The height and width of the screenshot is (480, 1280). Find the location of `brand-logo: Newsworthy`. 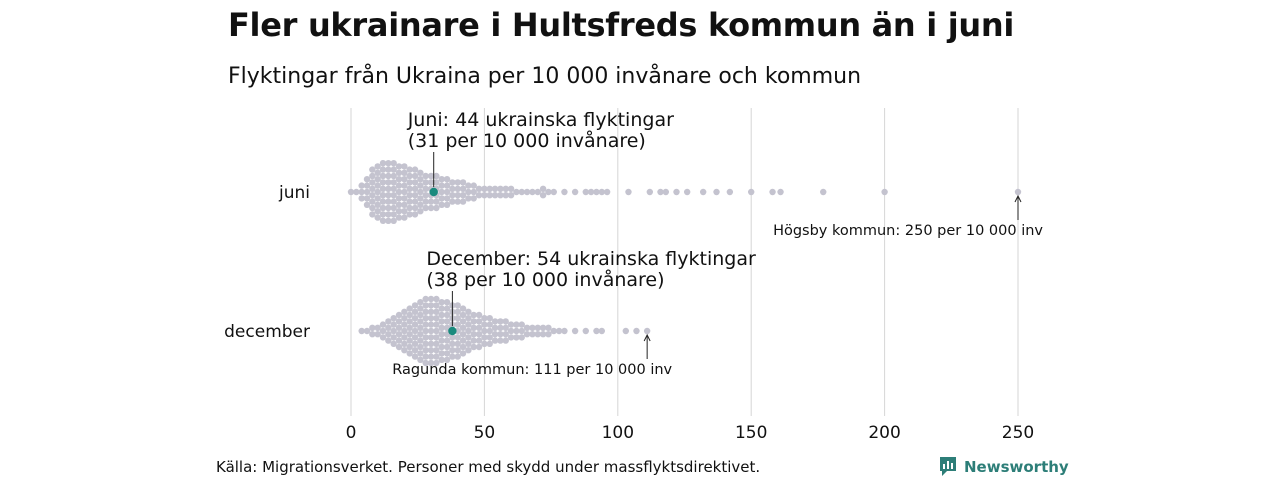

brand-logo: Newsworthy is located at coordinates (1003, 467).